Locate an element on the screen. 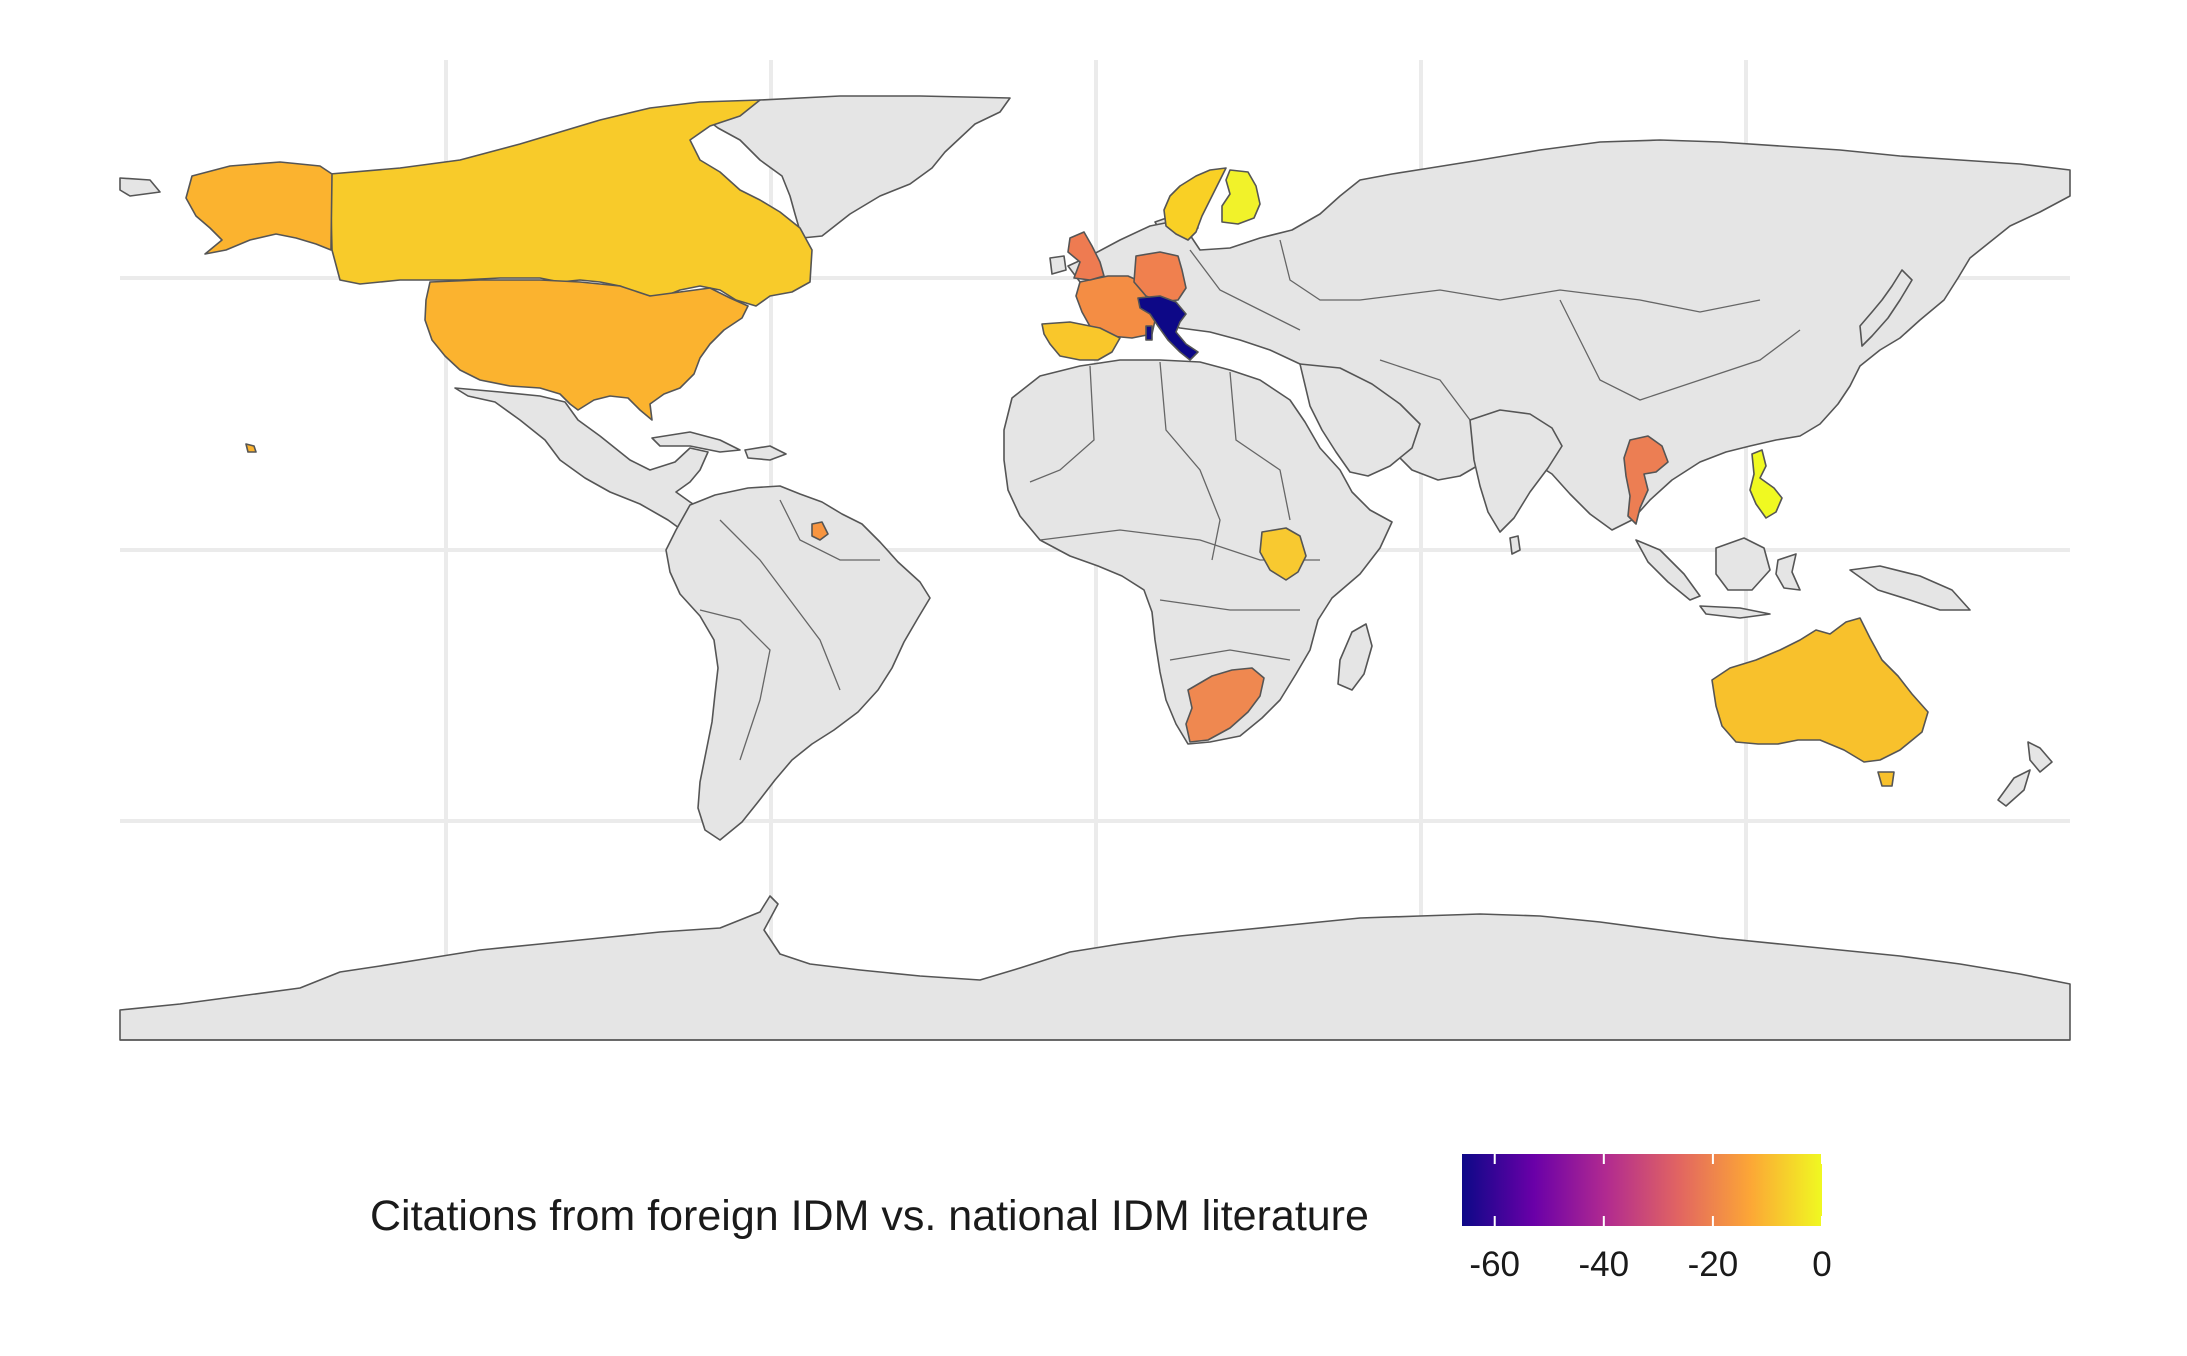  land-western-alaska-edge is located at coordinates (140, 187).